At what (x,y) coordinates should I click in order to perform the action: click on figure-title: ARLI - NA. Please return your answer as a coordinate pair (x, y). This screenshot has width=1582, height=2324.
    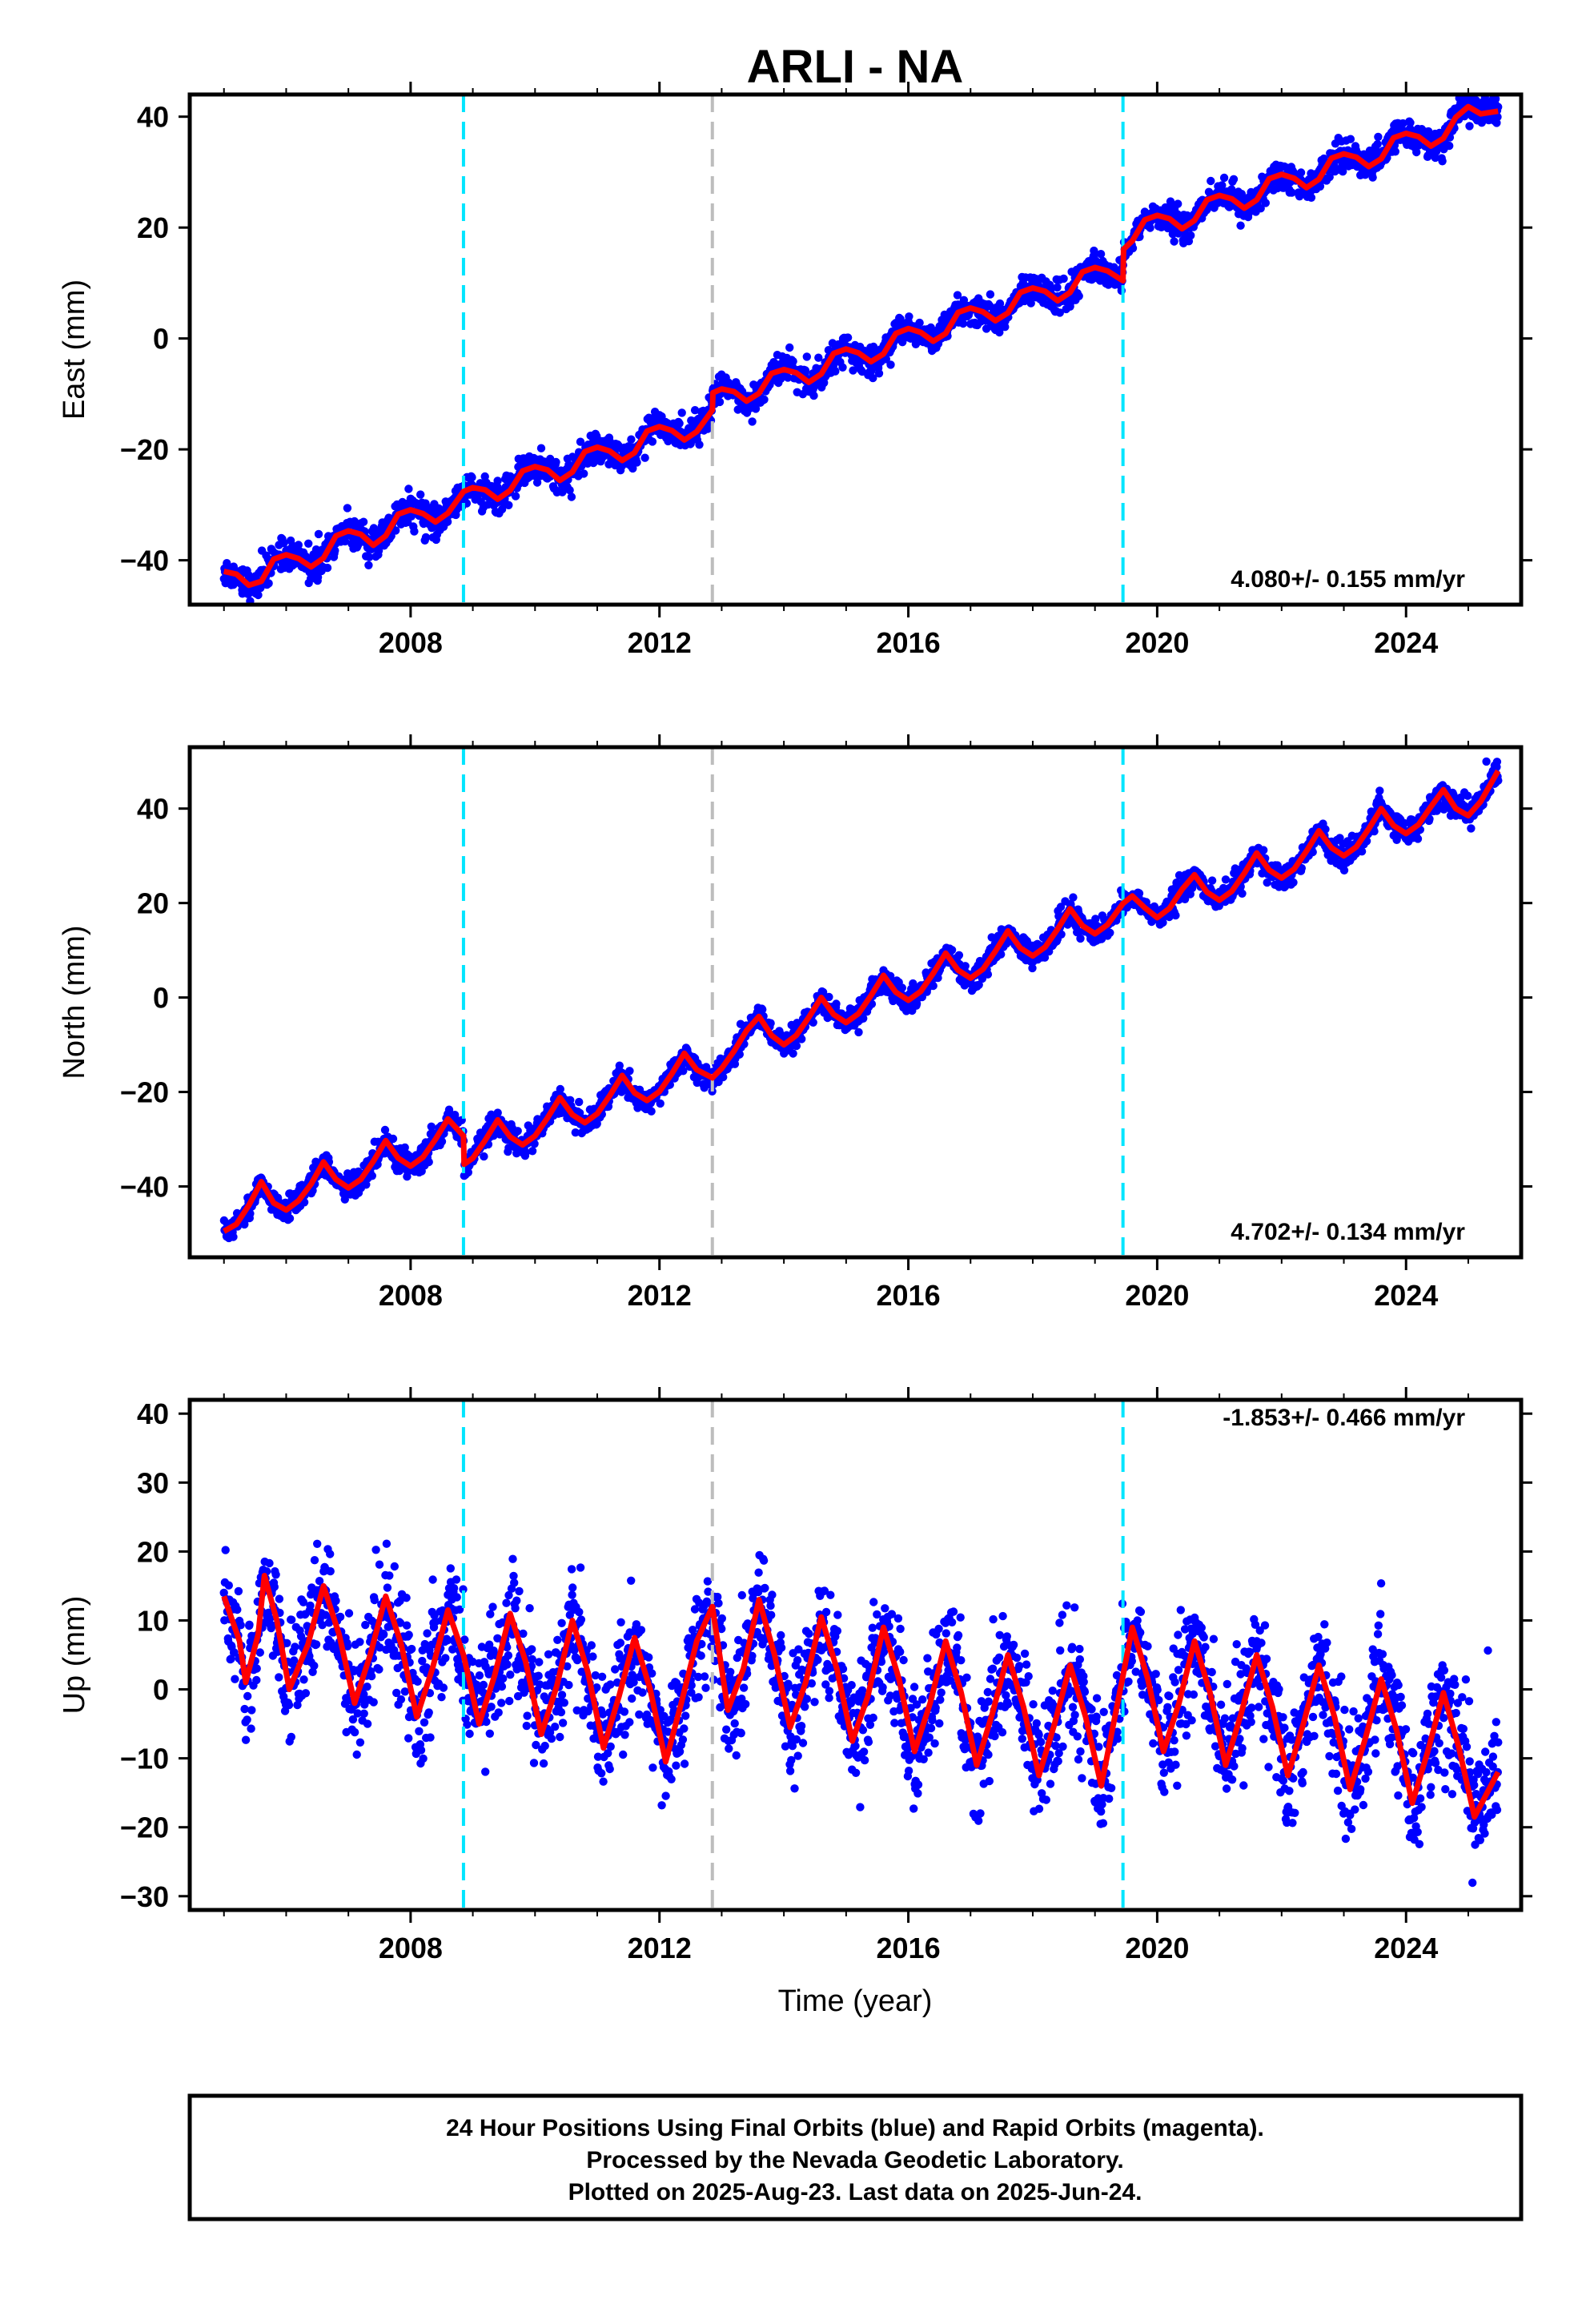
    Looking at the image, I should click on (855, 67).